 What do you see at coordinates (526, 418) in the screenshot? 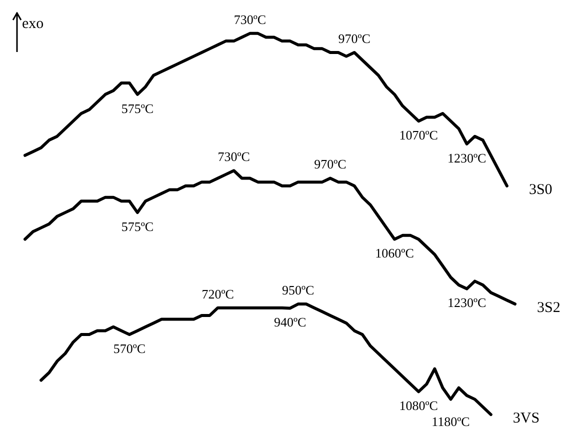
I see `series-label: 3VS` at bounding box center [526, 418].